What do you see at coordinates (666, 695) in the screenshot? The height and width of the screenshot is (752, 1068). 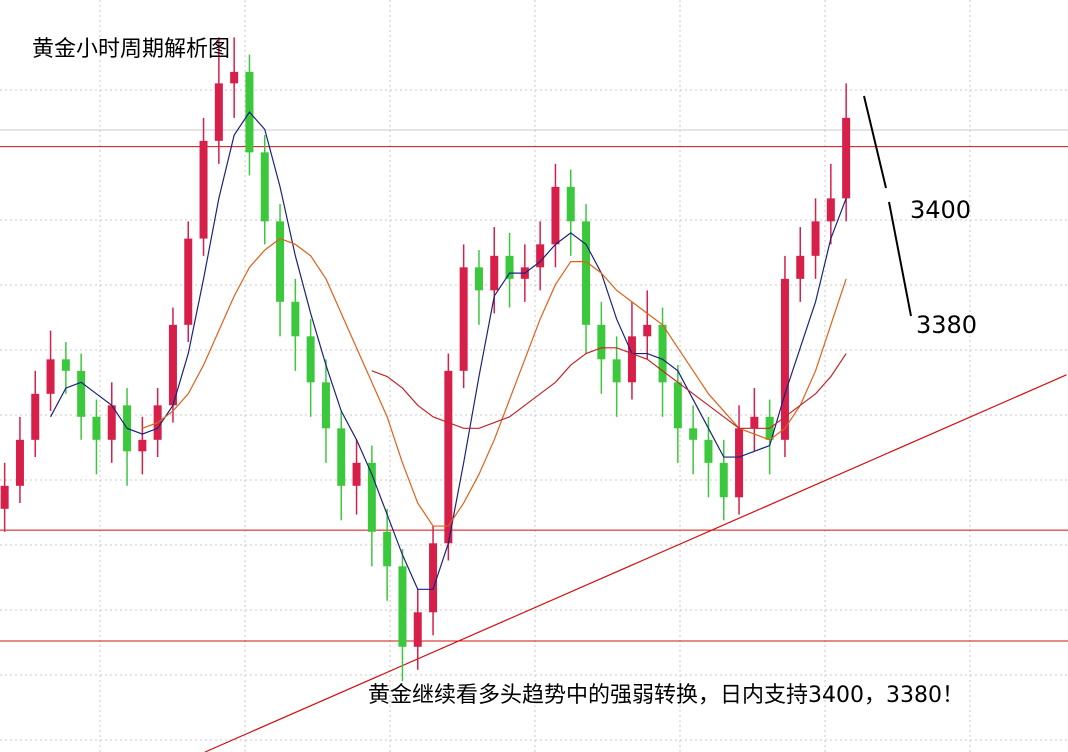 I see `caption: 黄金继续看多头趋势中的强弱转换，日内支持3400，3380！` at bounding box center [666, 695].